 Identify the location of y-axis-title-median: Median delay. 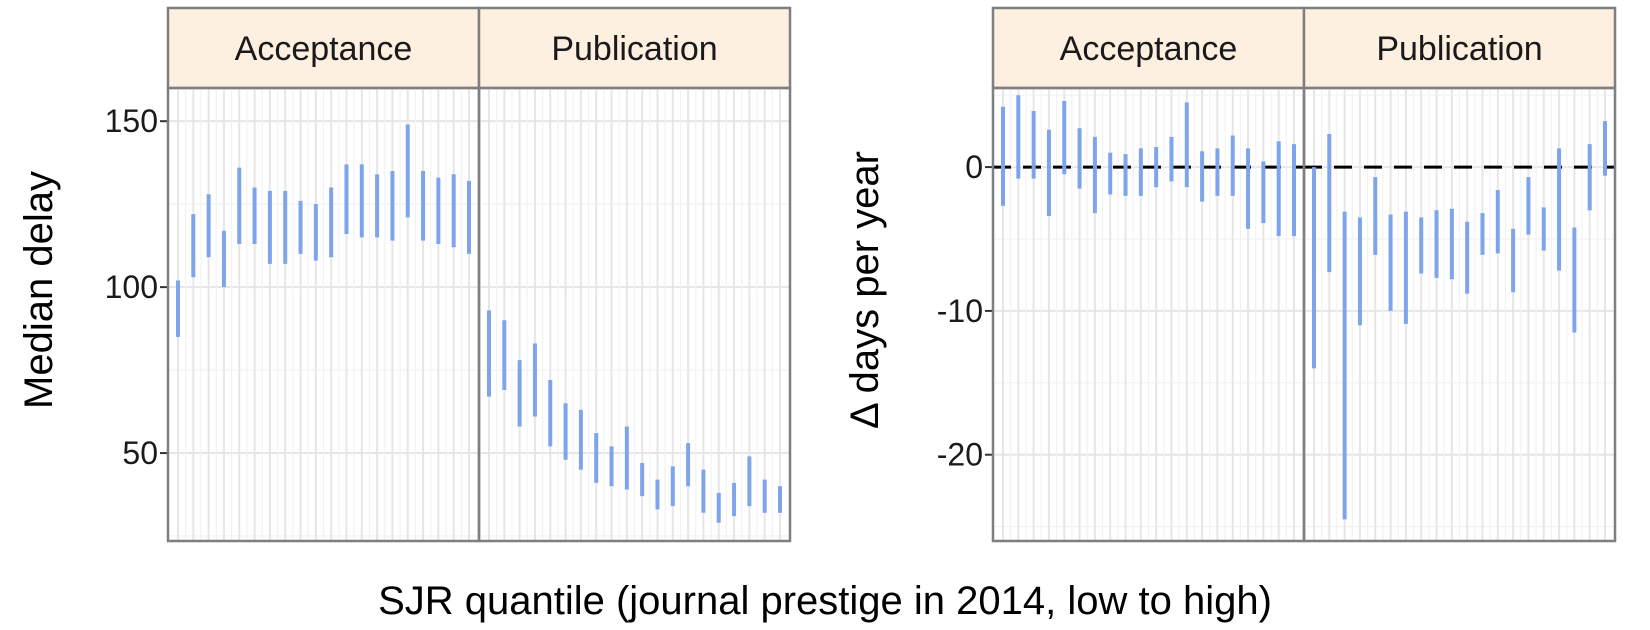
(39, 290).